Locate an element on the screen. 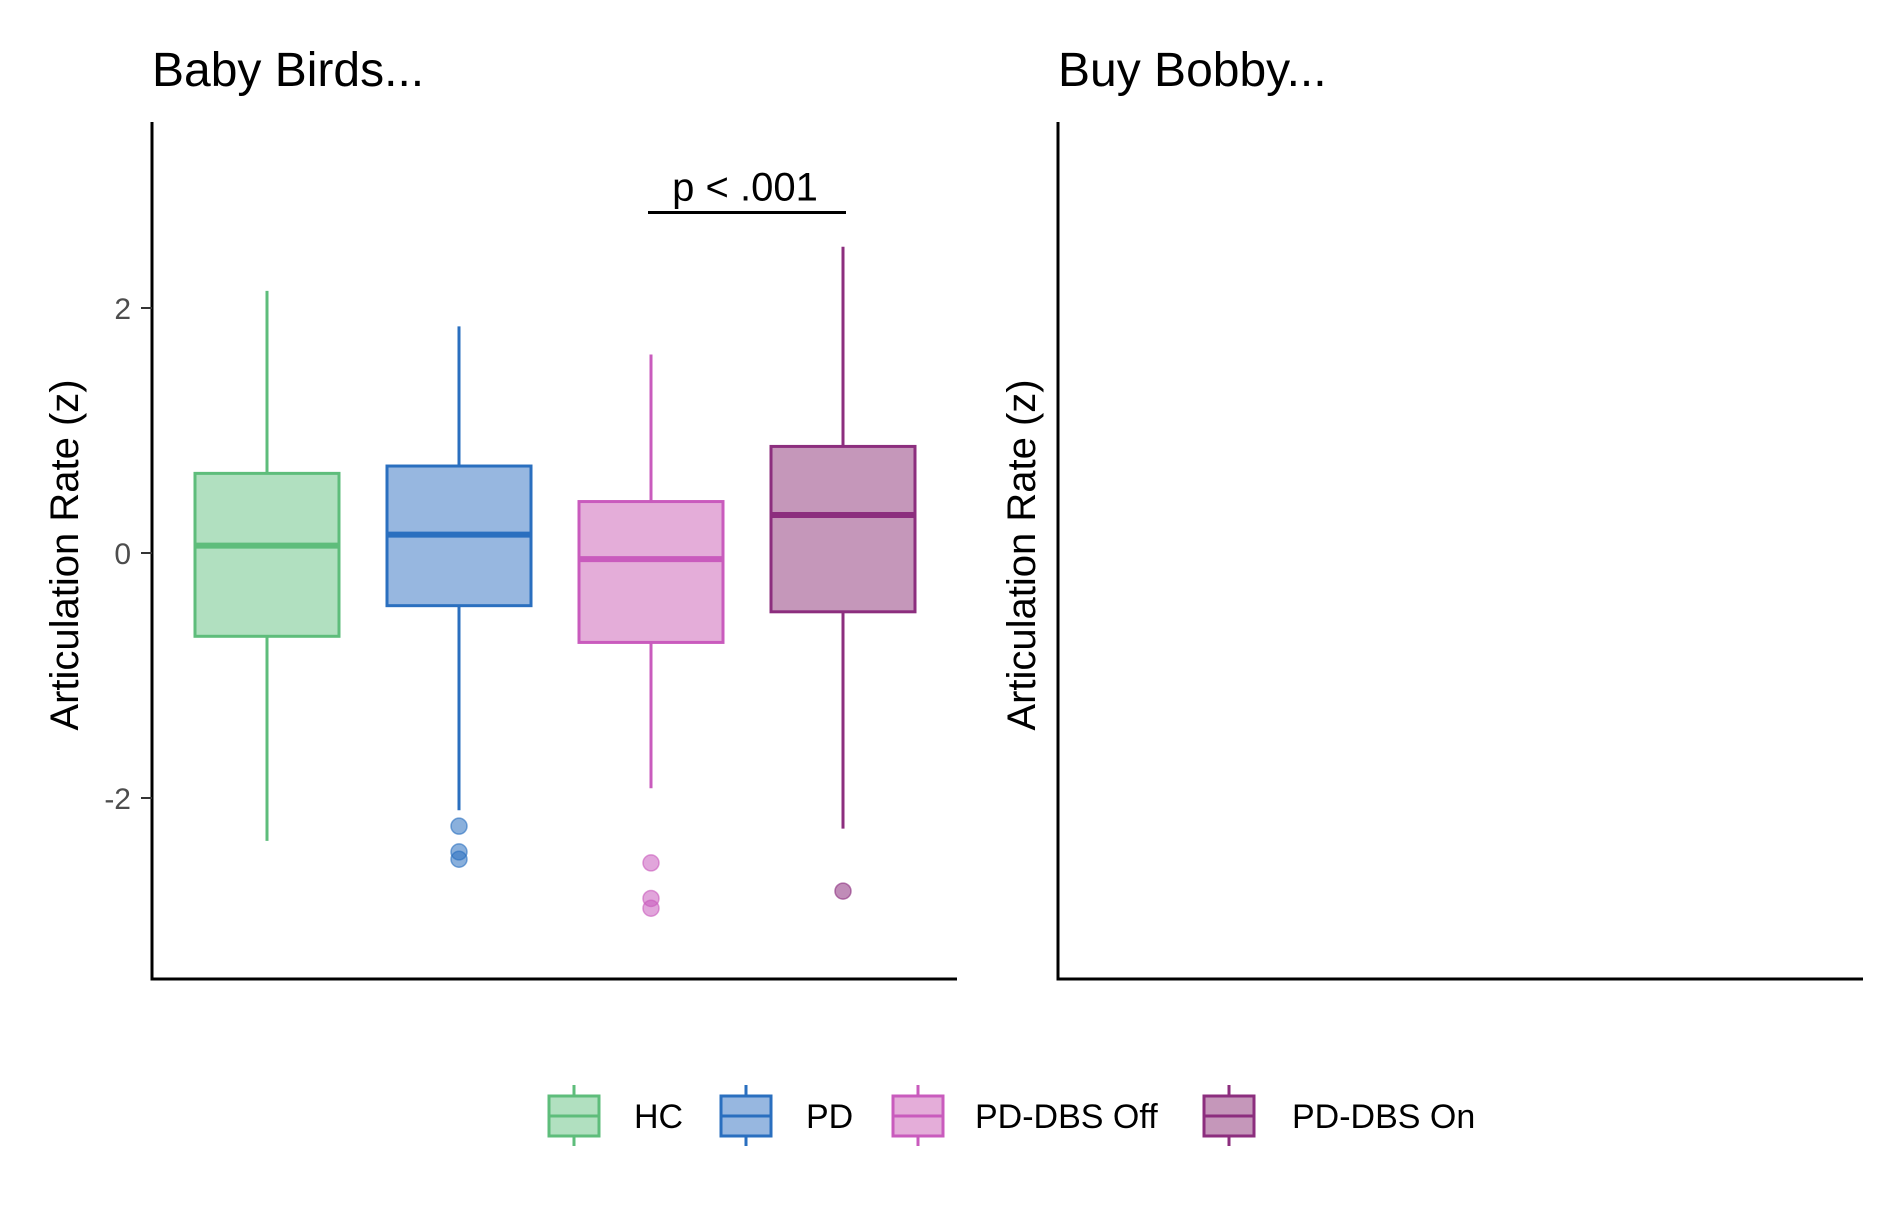 Image resolution: width=1890 pixels, height=1215 pixels. legend-item: PD-DBS Off is located at coordinates (1024, 1115).